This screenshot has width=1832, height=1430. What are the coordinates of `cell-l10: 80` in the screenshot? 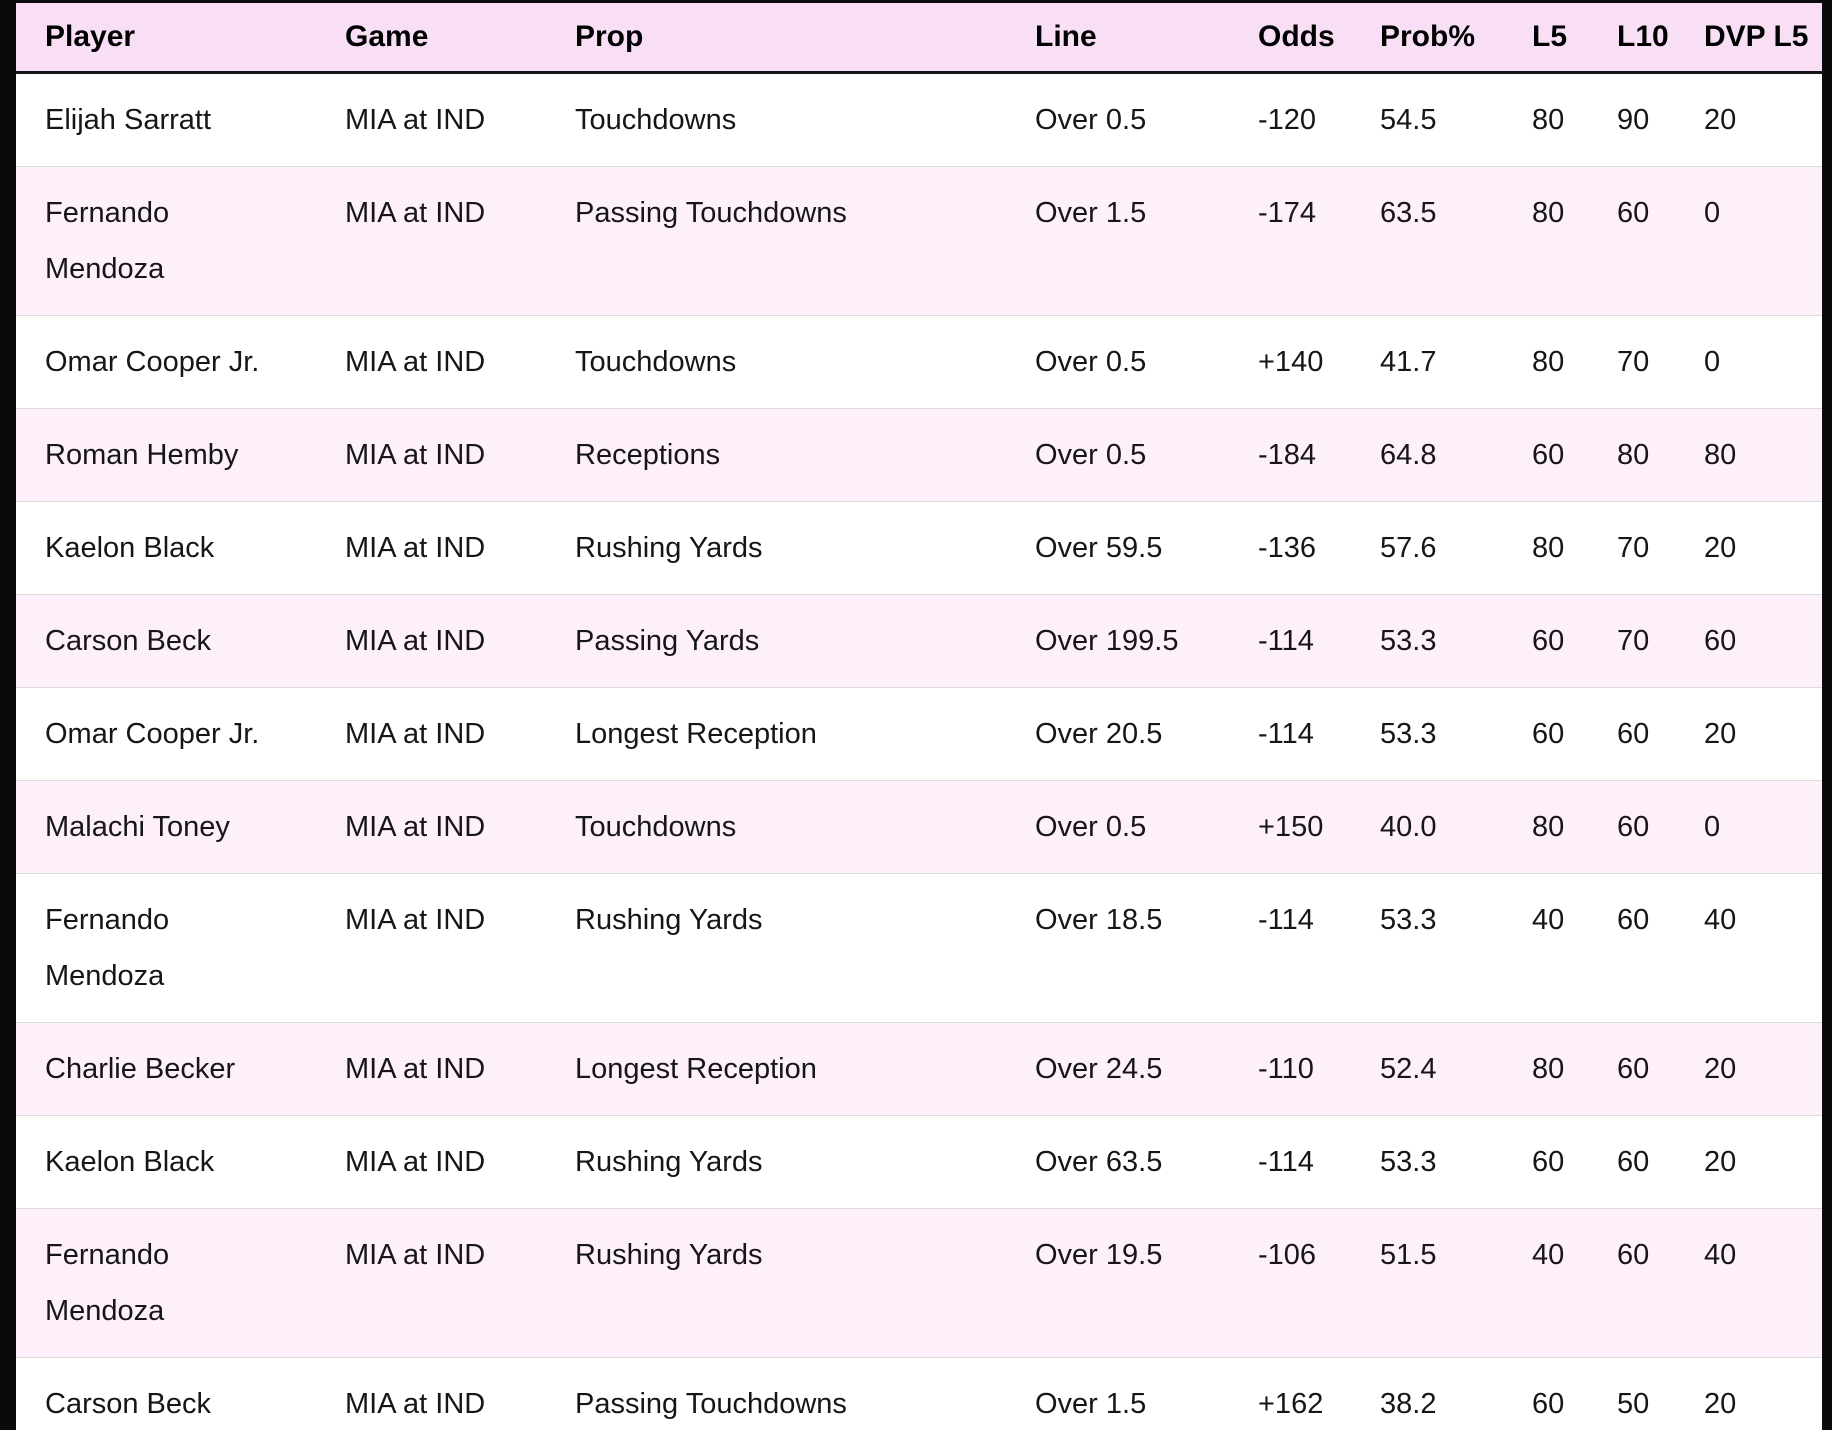 It's located at (1640, 455).